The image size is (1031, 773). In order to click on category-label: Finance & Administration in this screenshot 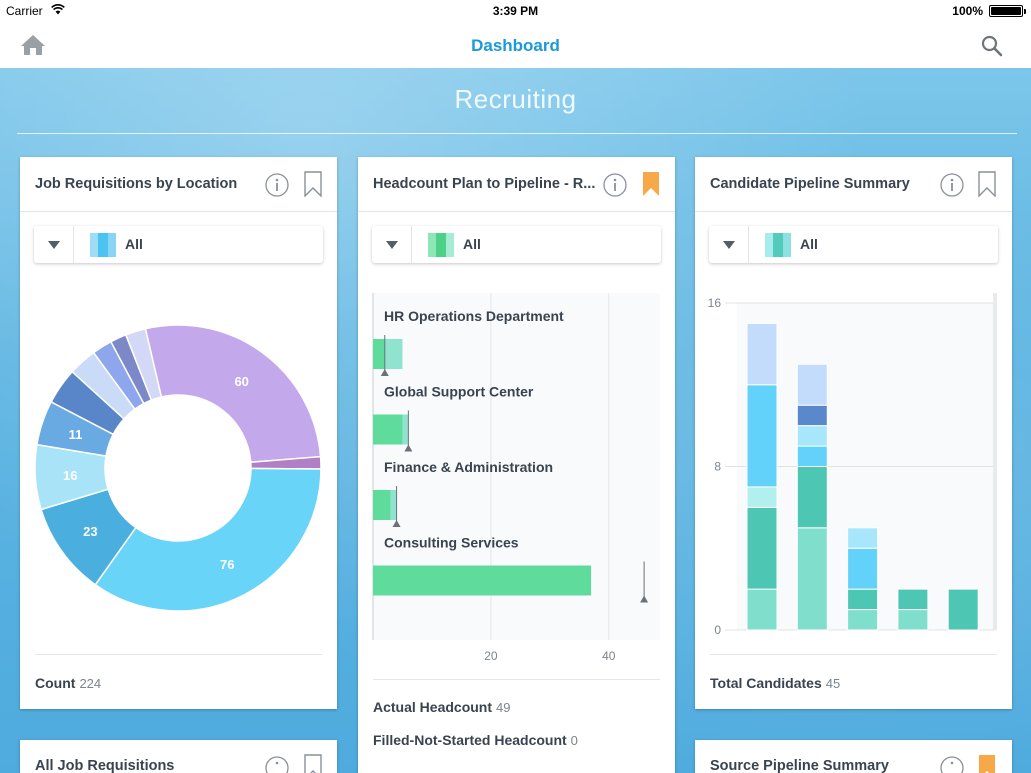, I will do `click(468, 467)`.